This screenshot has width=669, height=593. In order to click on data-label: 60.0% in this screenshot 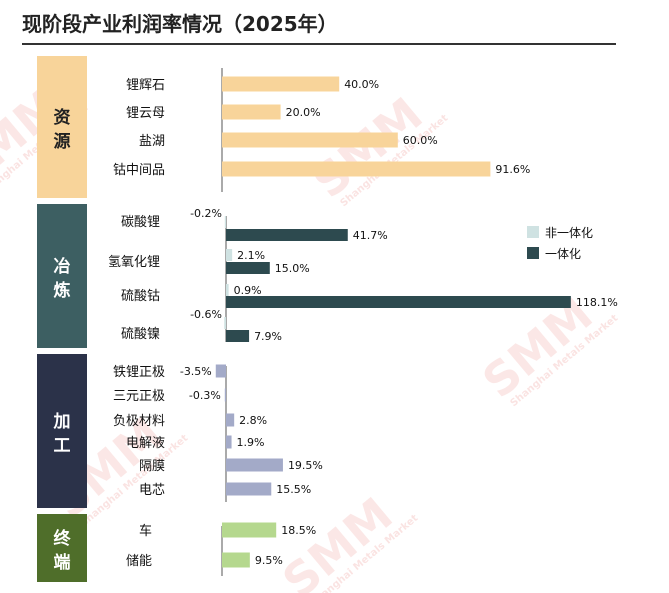, I will do `click(420, 140)`.